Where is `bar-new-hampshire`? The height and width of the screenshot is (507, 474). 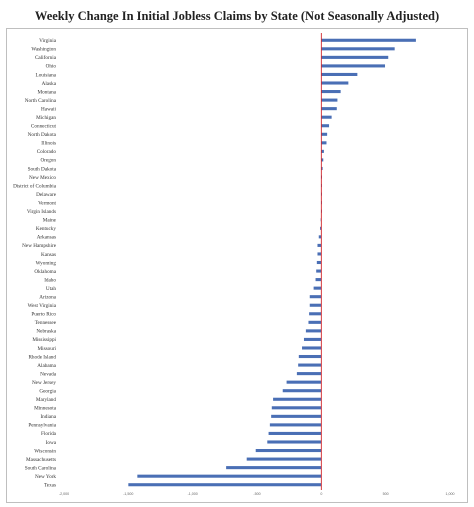 bar-new-hampshire is located at coordinates (319, 245).